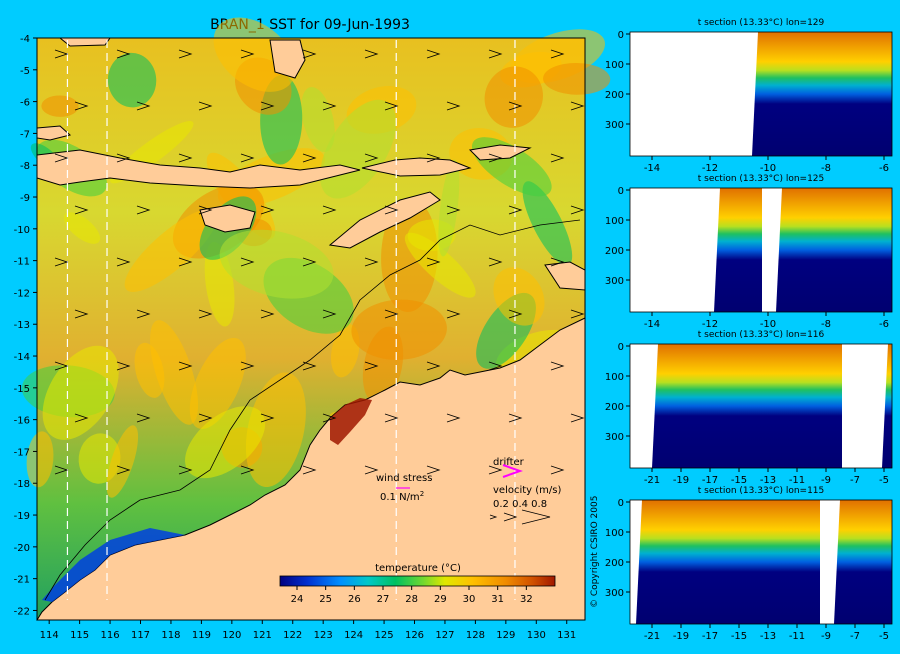 Image resolution: width=900 pixels, height=654 pixels. What do you see at coordinates (22, 357) in the screenshot?
I see `map-y-tick-label: -14` at bounding box center [22, 357].